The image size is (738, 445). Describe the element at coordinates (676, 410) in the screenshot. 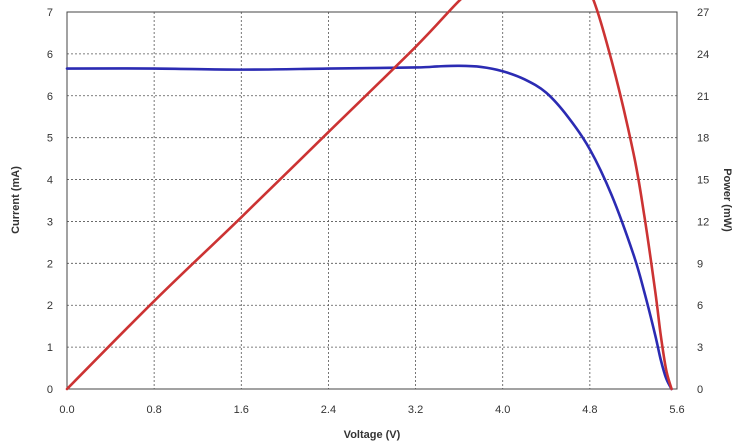

I see `x-tick-label: 5.6` at that location.